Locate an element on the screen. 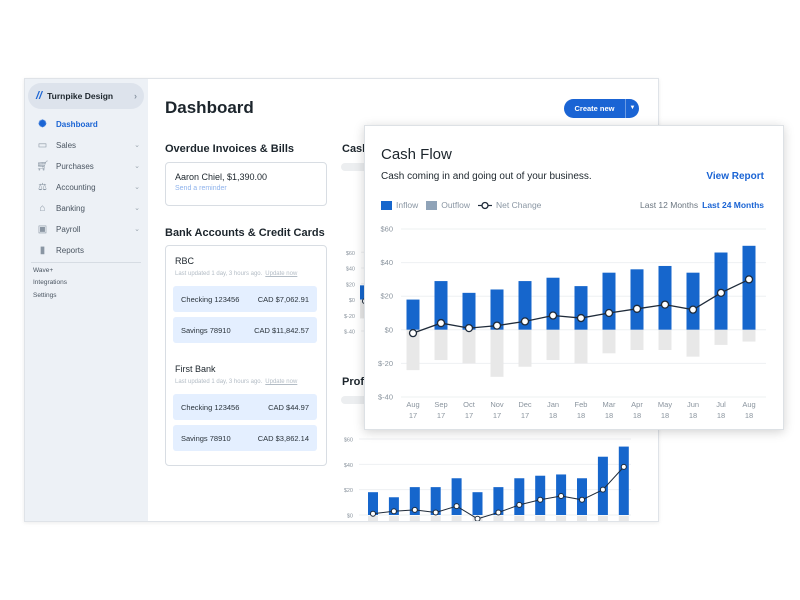  account-balance: CAD $11,842.57 is located at coordinates (281, 330).